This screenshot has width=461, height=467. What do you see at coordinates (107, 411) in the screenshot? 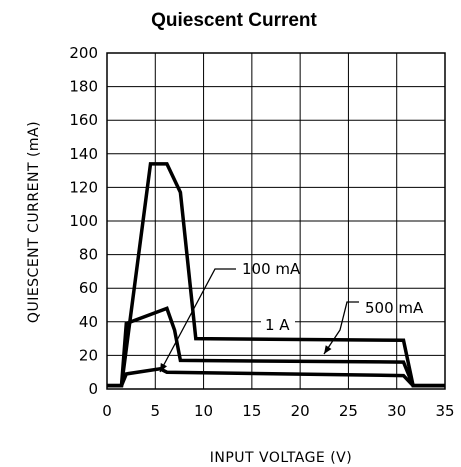
I see `x-tick-label: 0` at bounding box center [107, 411].